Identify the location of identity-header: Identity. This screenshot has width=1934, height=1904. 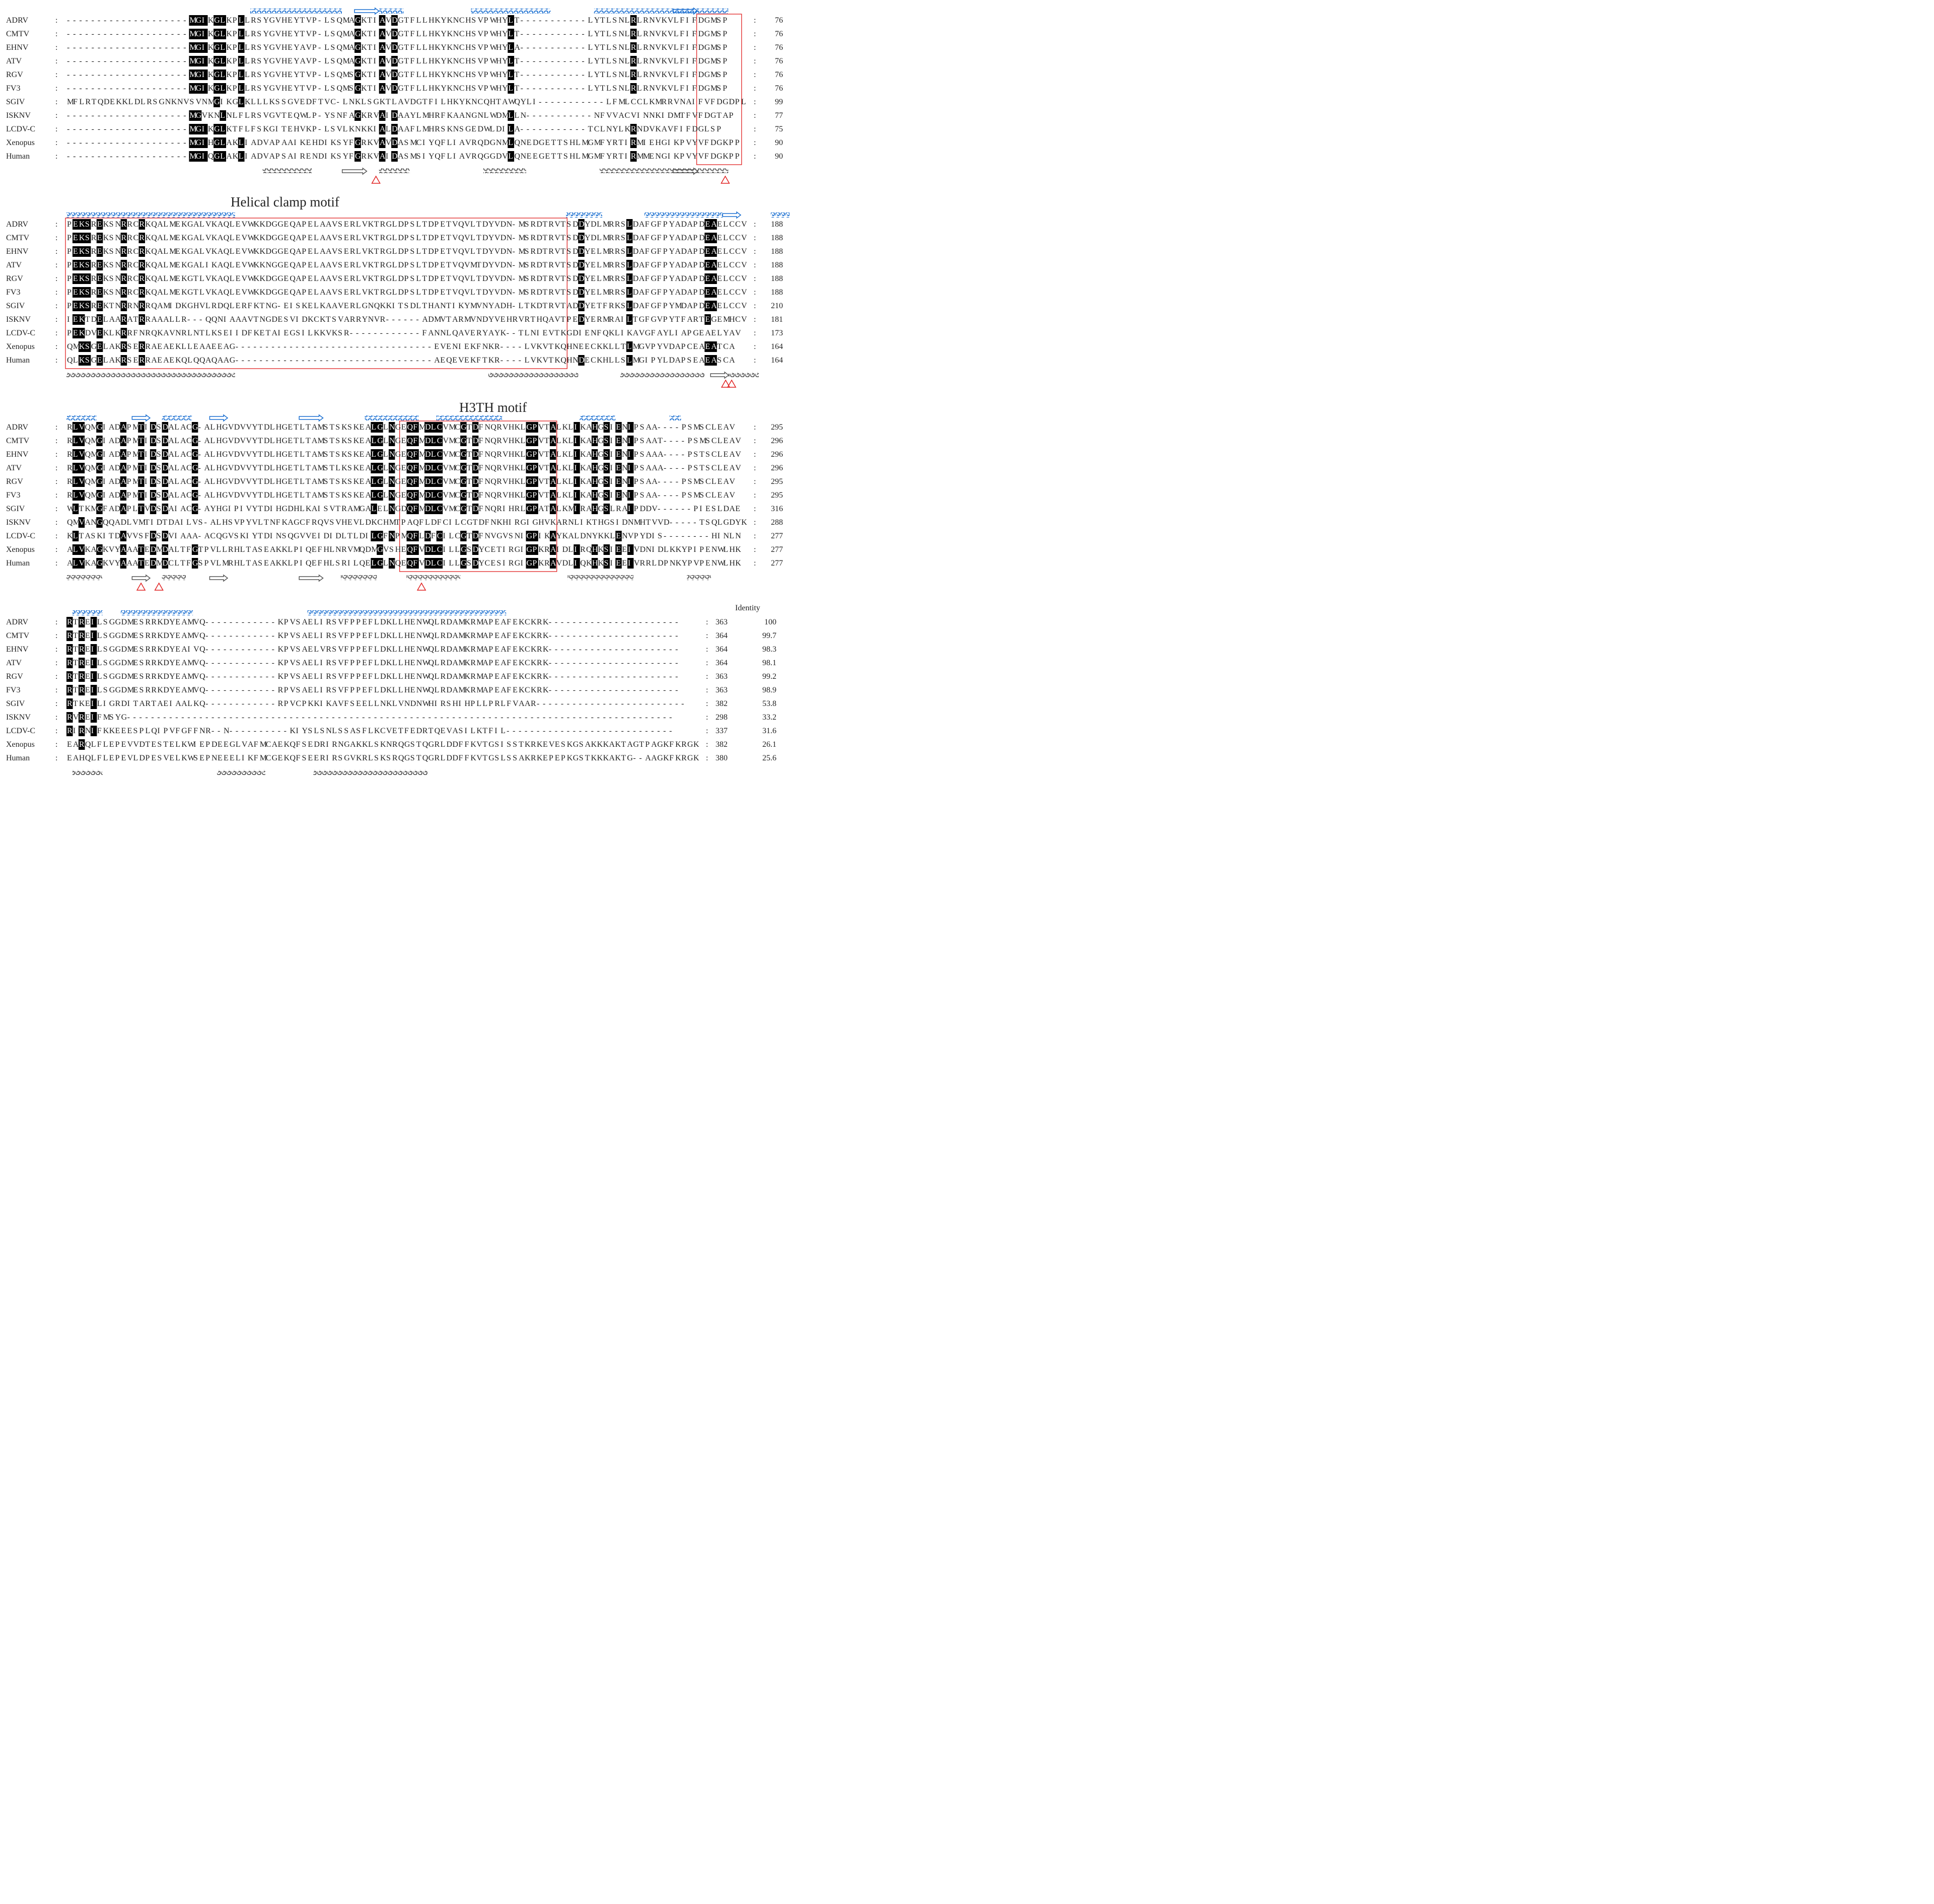
(747, 608).